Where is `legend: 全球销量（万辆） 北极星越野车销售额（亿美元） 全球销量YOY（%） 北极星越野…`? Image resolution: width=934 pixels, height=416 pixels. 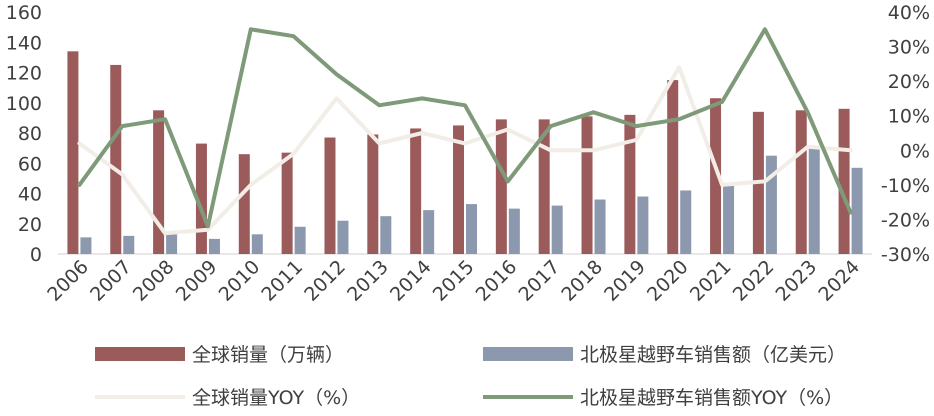 legend: 全球销量（万辆） 北极星越野车销售额（亿美元） 全球销量YOY（%） 北极星越野… is located at coordinates (470, 376).